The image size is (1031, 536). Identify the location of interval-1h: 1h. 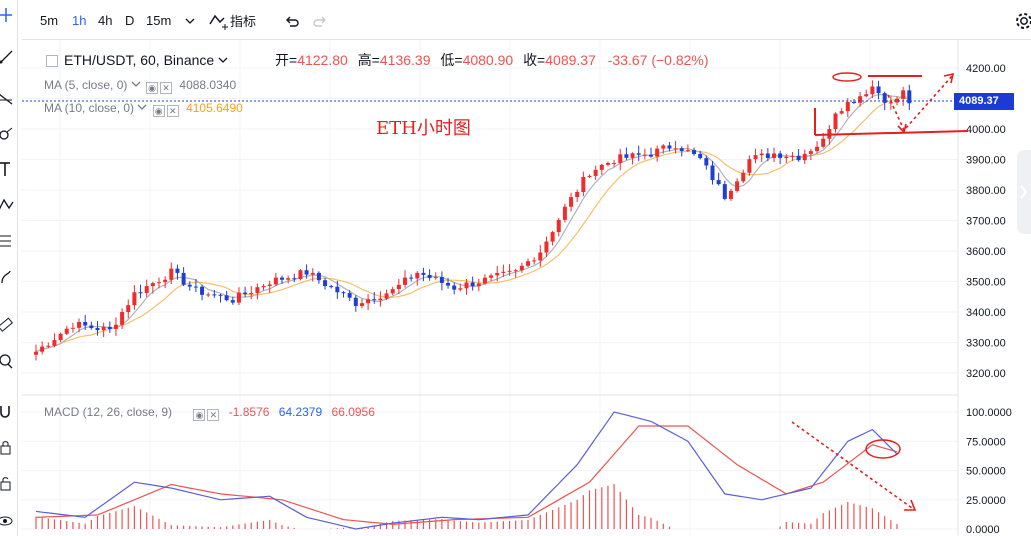
(79, 20).